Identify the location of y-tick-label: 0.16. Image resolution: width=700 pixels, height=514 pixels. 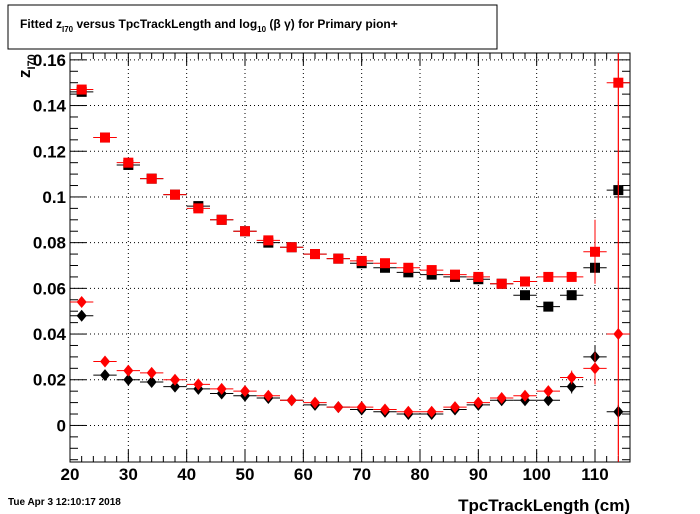
(49, 60).